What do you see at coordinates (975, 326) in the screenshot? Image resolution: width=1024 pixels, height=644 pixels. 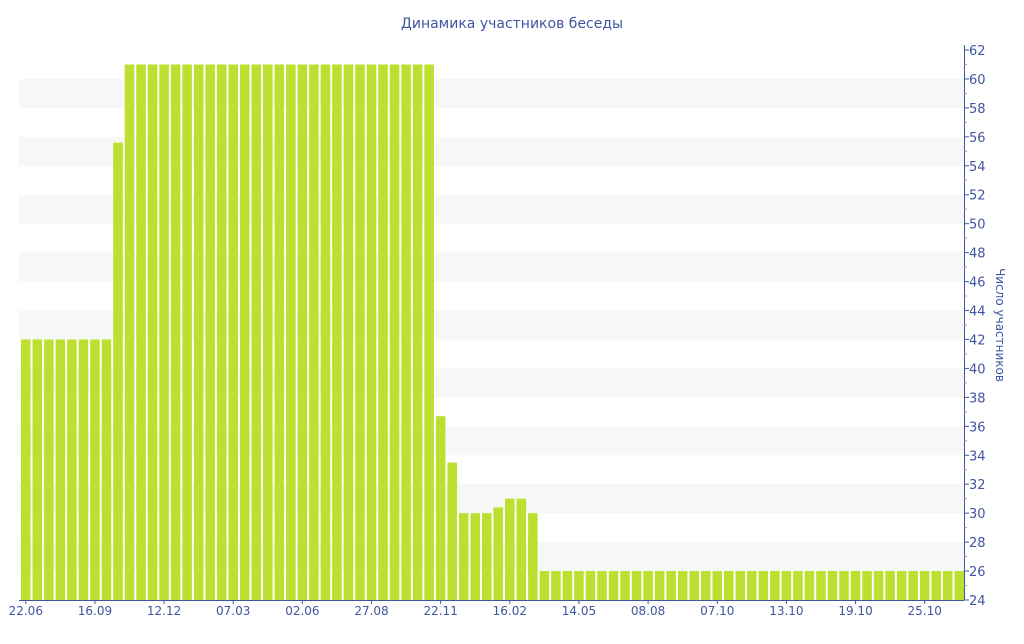 I see `y-axis: 24 26 28 30 32 34 36 38 40 42 44 46 48 50 52 54 56 58 60 62` at bounding box center [975, 326].